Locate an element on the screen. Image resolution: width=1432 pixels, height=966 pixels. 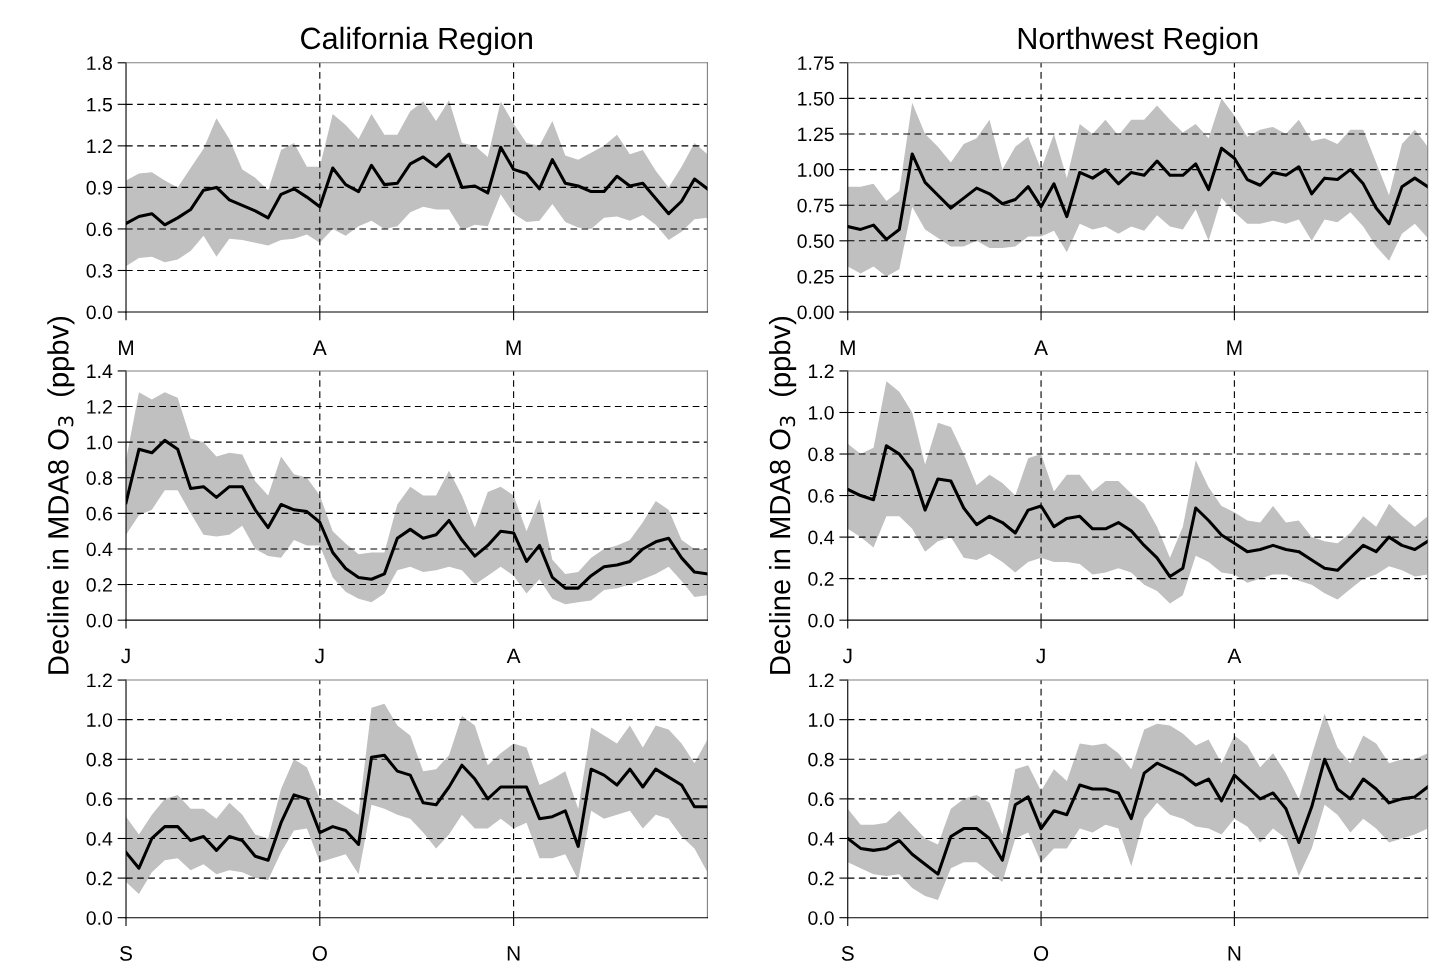
chart-title: Northwest Region is located at coordinates (1138, 41).